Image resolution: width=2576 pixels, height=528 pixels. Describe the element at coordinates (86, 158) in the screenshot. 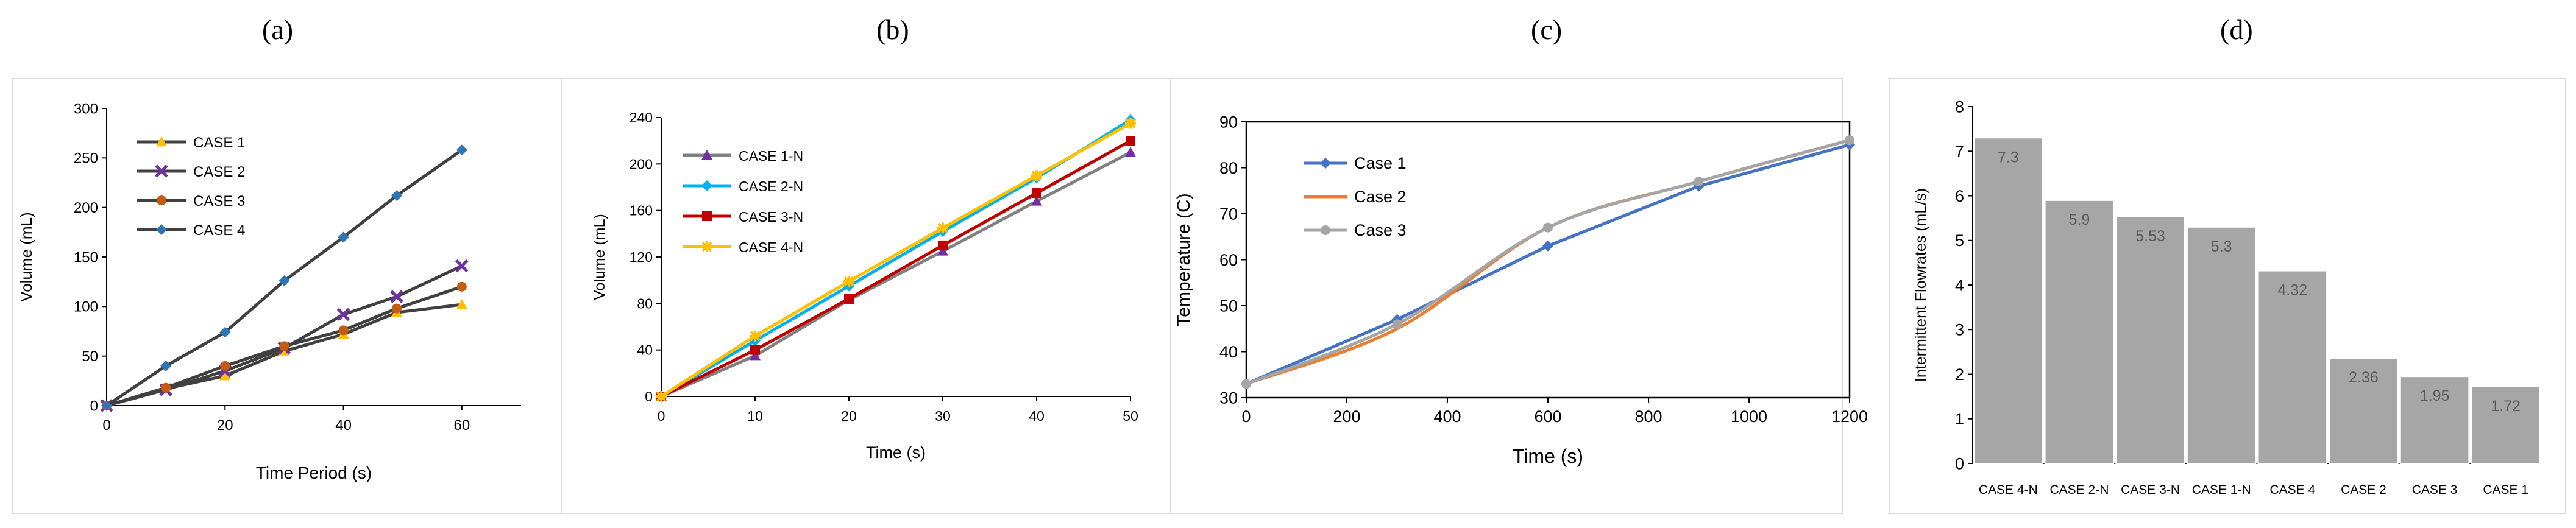

I see `y-tick-label-a: 250` at that location.